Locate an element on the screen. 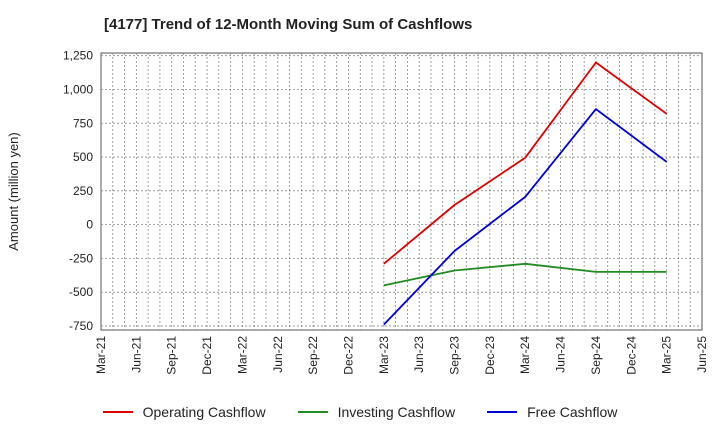 Image resolution: width=720 pixels, height=440 pixels. x-tick-label: Jun-23 is located at coordinates (419, 354).